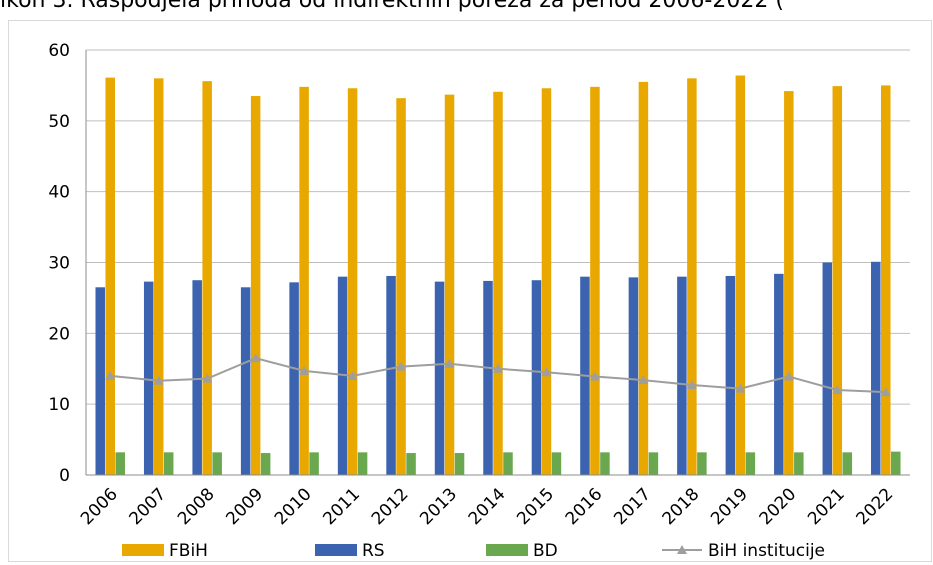  I want to click on y-tick-label: 30, so click(59, 264).